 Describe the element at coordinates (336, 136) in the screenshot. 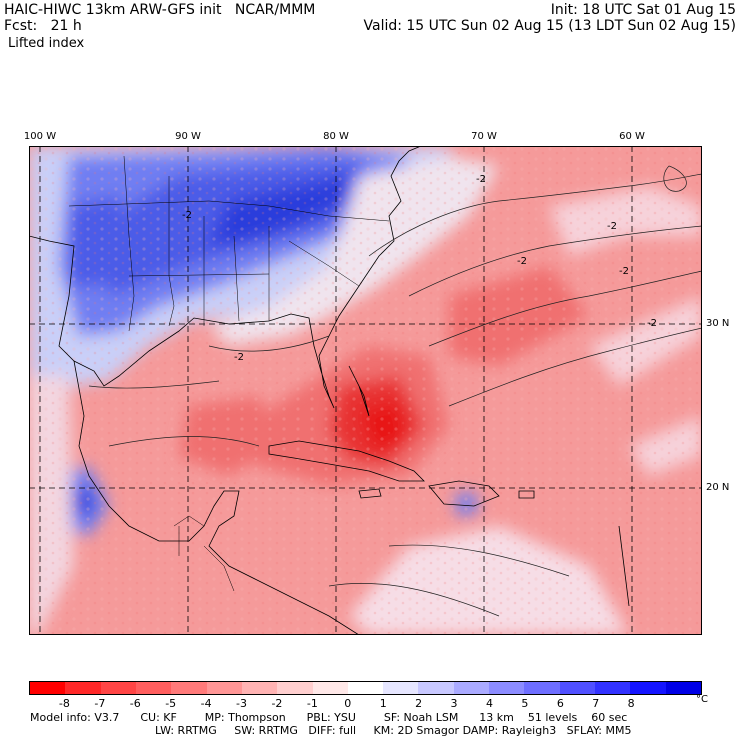

I see `lon-label-80w: 80 W` at that location.